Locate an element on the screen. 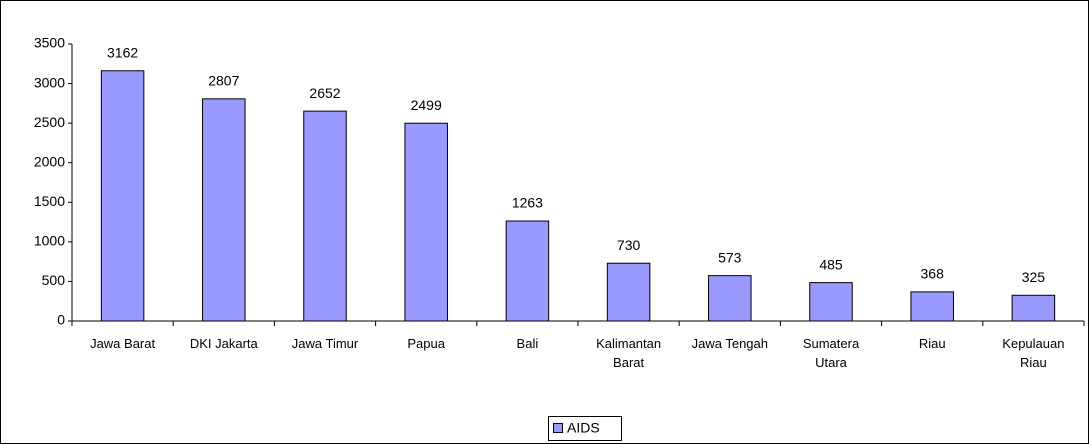 This screenshot has width=1089, height=444. y-tick-label: 1000 is located at coordinates (49, 241).